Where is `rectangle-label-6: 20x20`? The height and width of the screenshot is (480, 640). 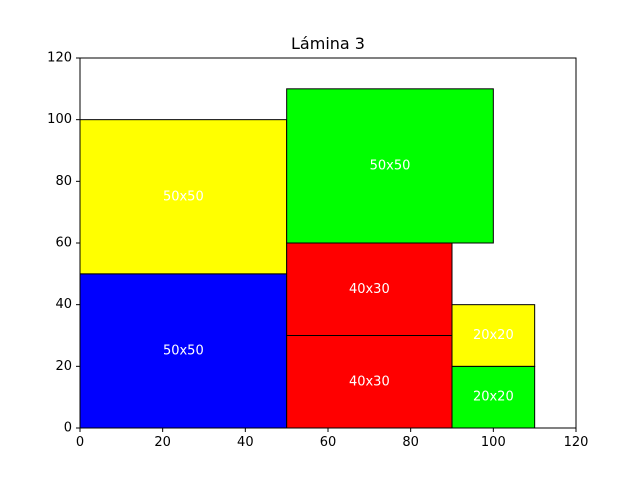
rectangle-label-6: 20x20 is located at coordinates (493, 335).